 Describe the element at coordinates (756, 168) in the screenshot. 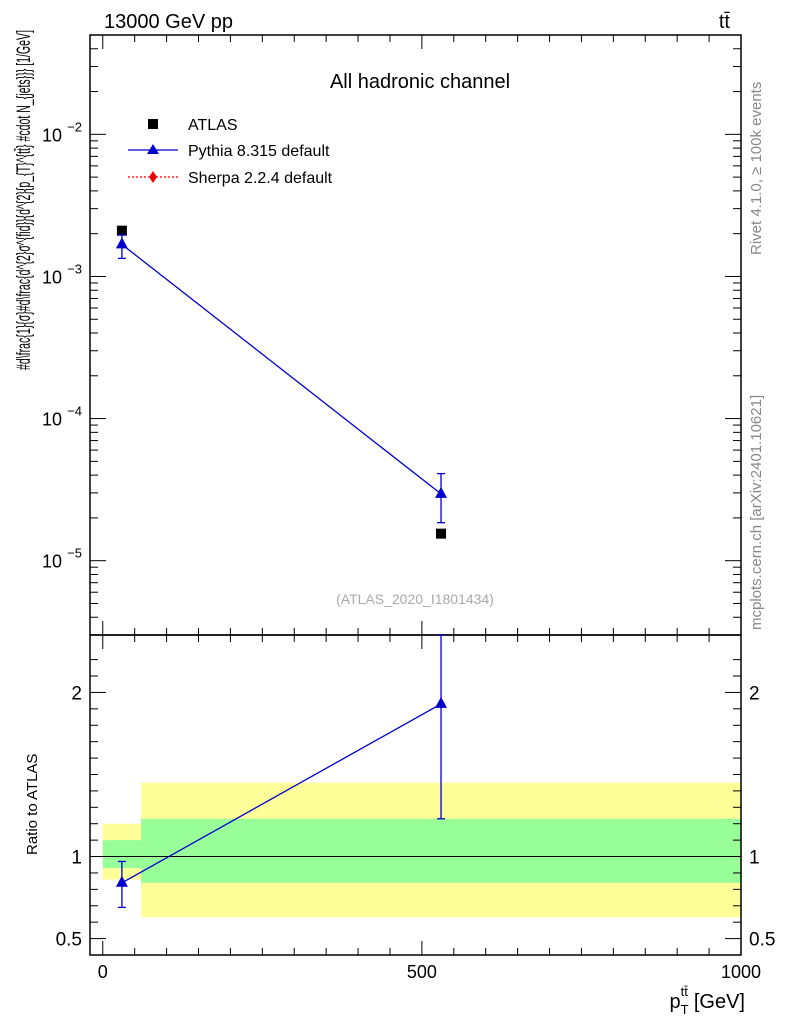

I see `rivet-label: Rivet 4.1.0, ≥ 100k events` at that location.